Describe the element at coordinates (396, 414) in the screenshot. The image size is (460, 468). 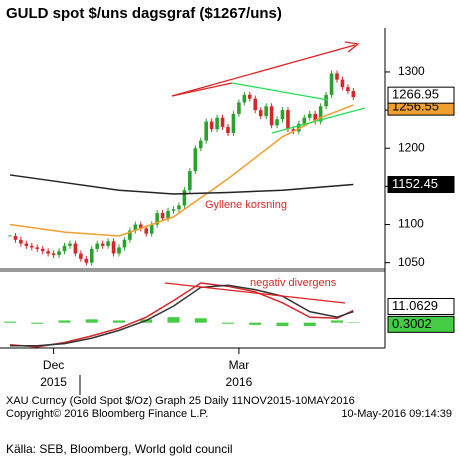
I see `timestamp: 10-May-2016 09:14:39` at that location.